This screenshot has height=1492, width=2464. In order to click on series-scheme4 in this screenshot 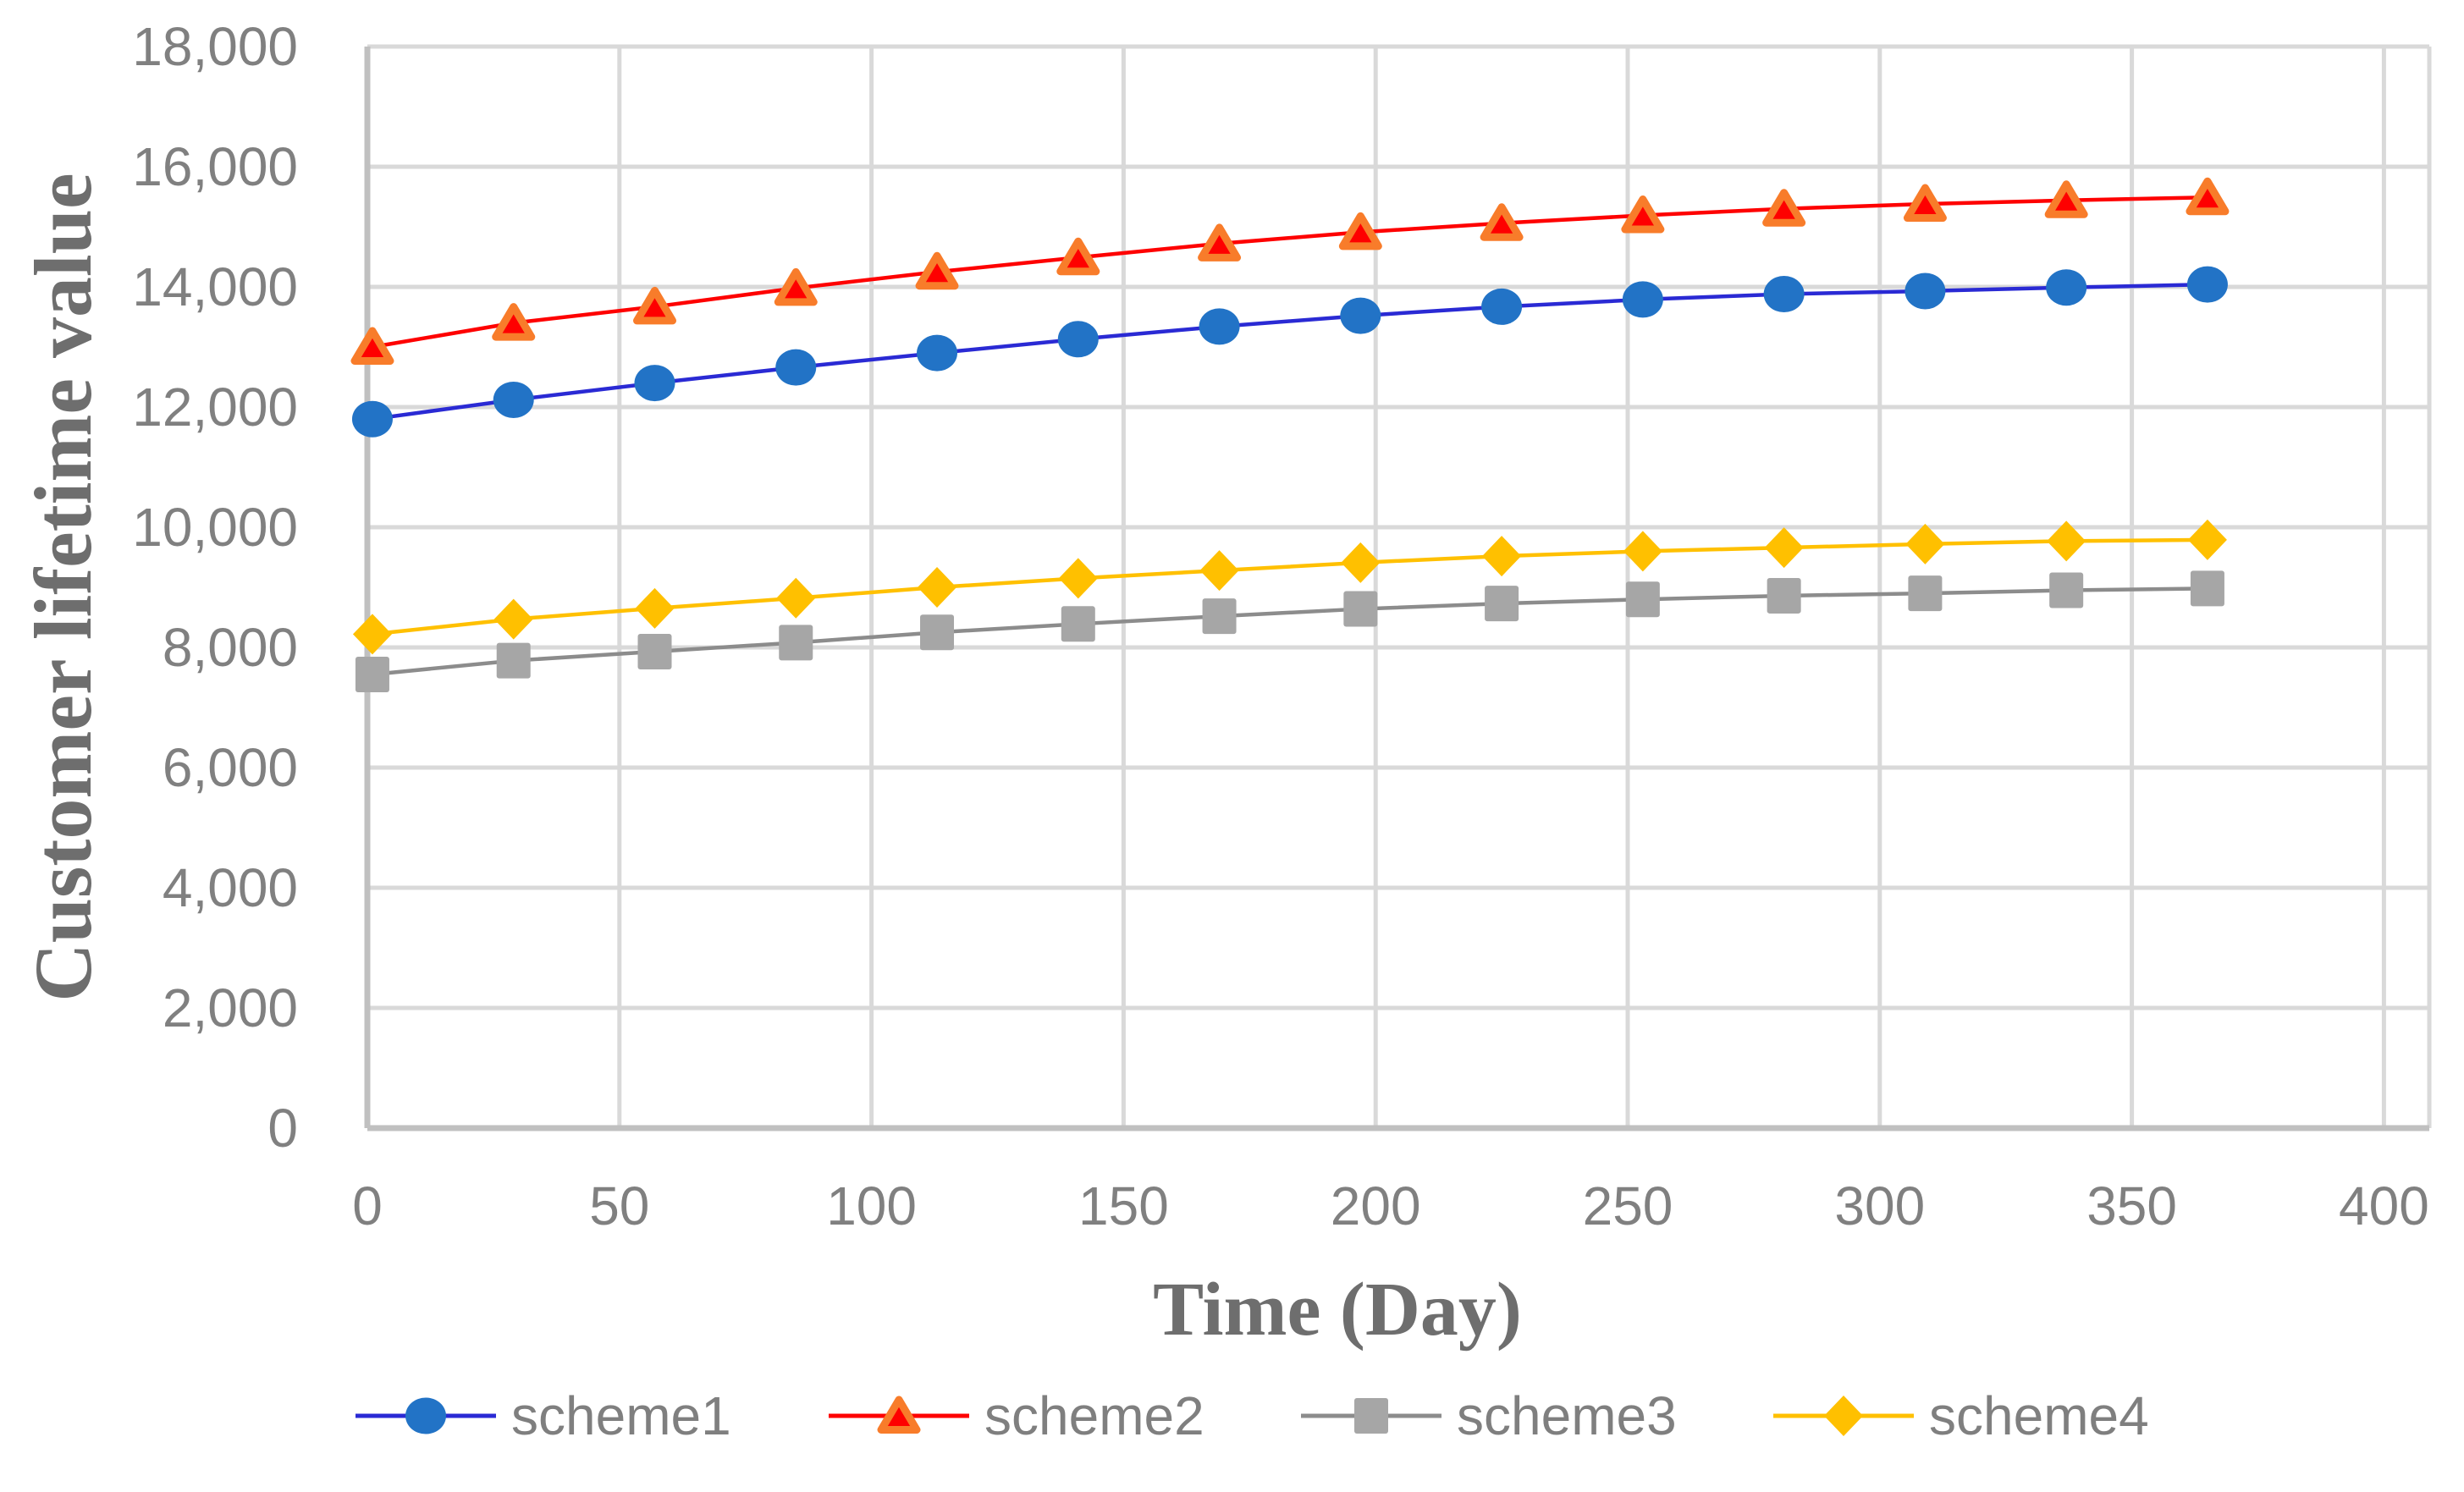, I will do `click(1289, 587)`.